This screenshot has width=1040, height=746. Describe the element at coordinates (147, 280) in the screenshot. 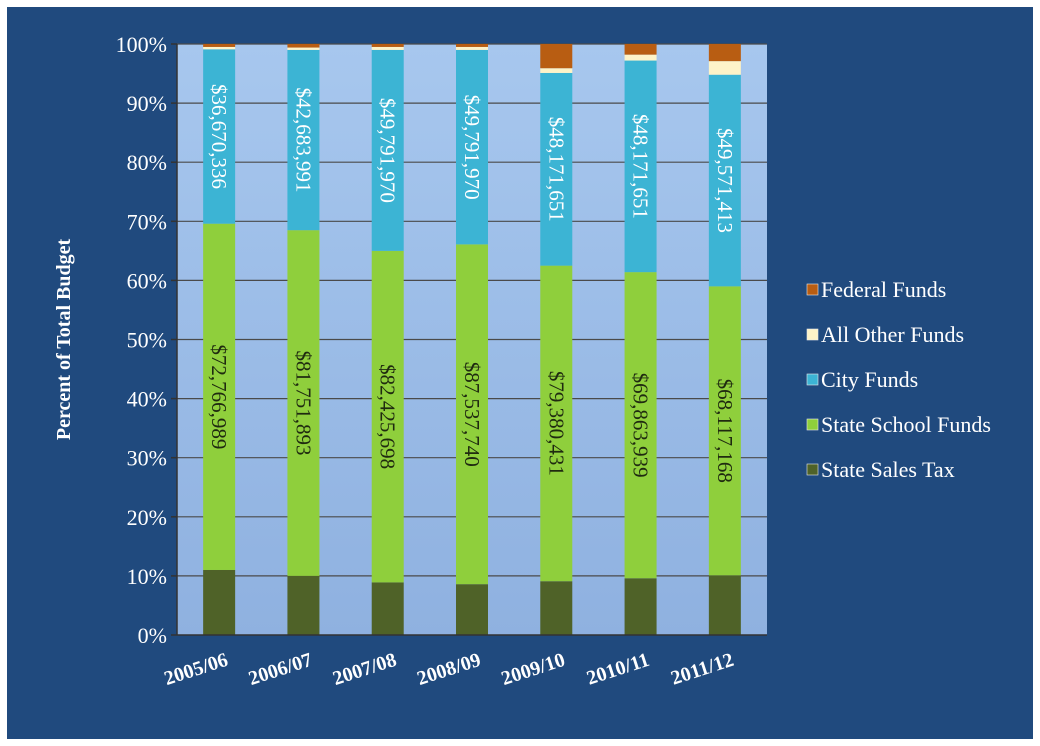

I see `y-tick-label: 60%` at that location.